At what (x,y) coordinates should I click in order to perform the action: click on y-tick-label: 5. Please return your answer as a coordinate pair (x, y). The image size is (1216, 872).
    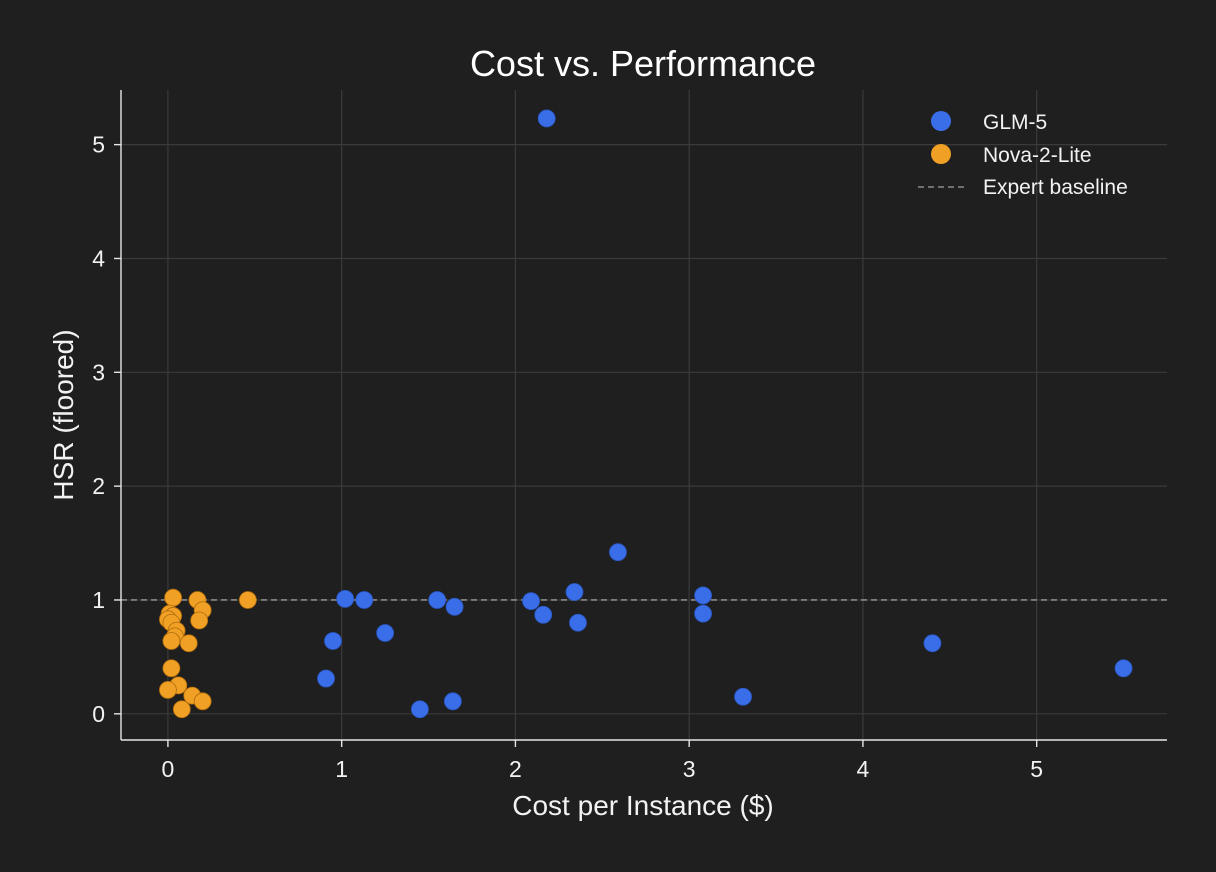
    Looking at the image, I should click on (98, 145).